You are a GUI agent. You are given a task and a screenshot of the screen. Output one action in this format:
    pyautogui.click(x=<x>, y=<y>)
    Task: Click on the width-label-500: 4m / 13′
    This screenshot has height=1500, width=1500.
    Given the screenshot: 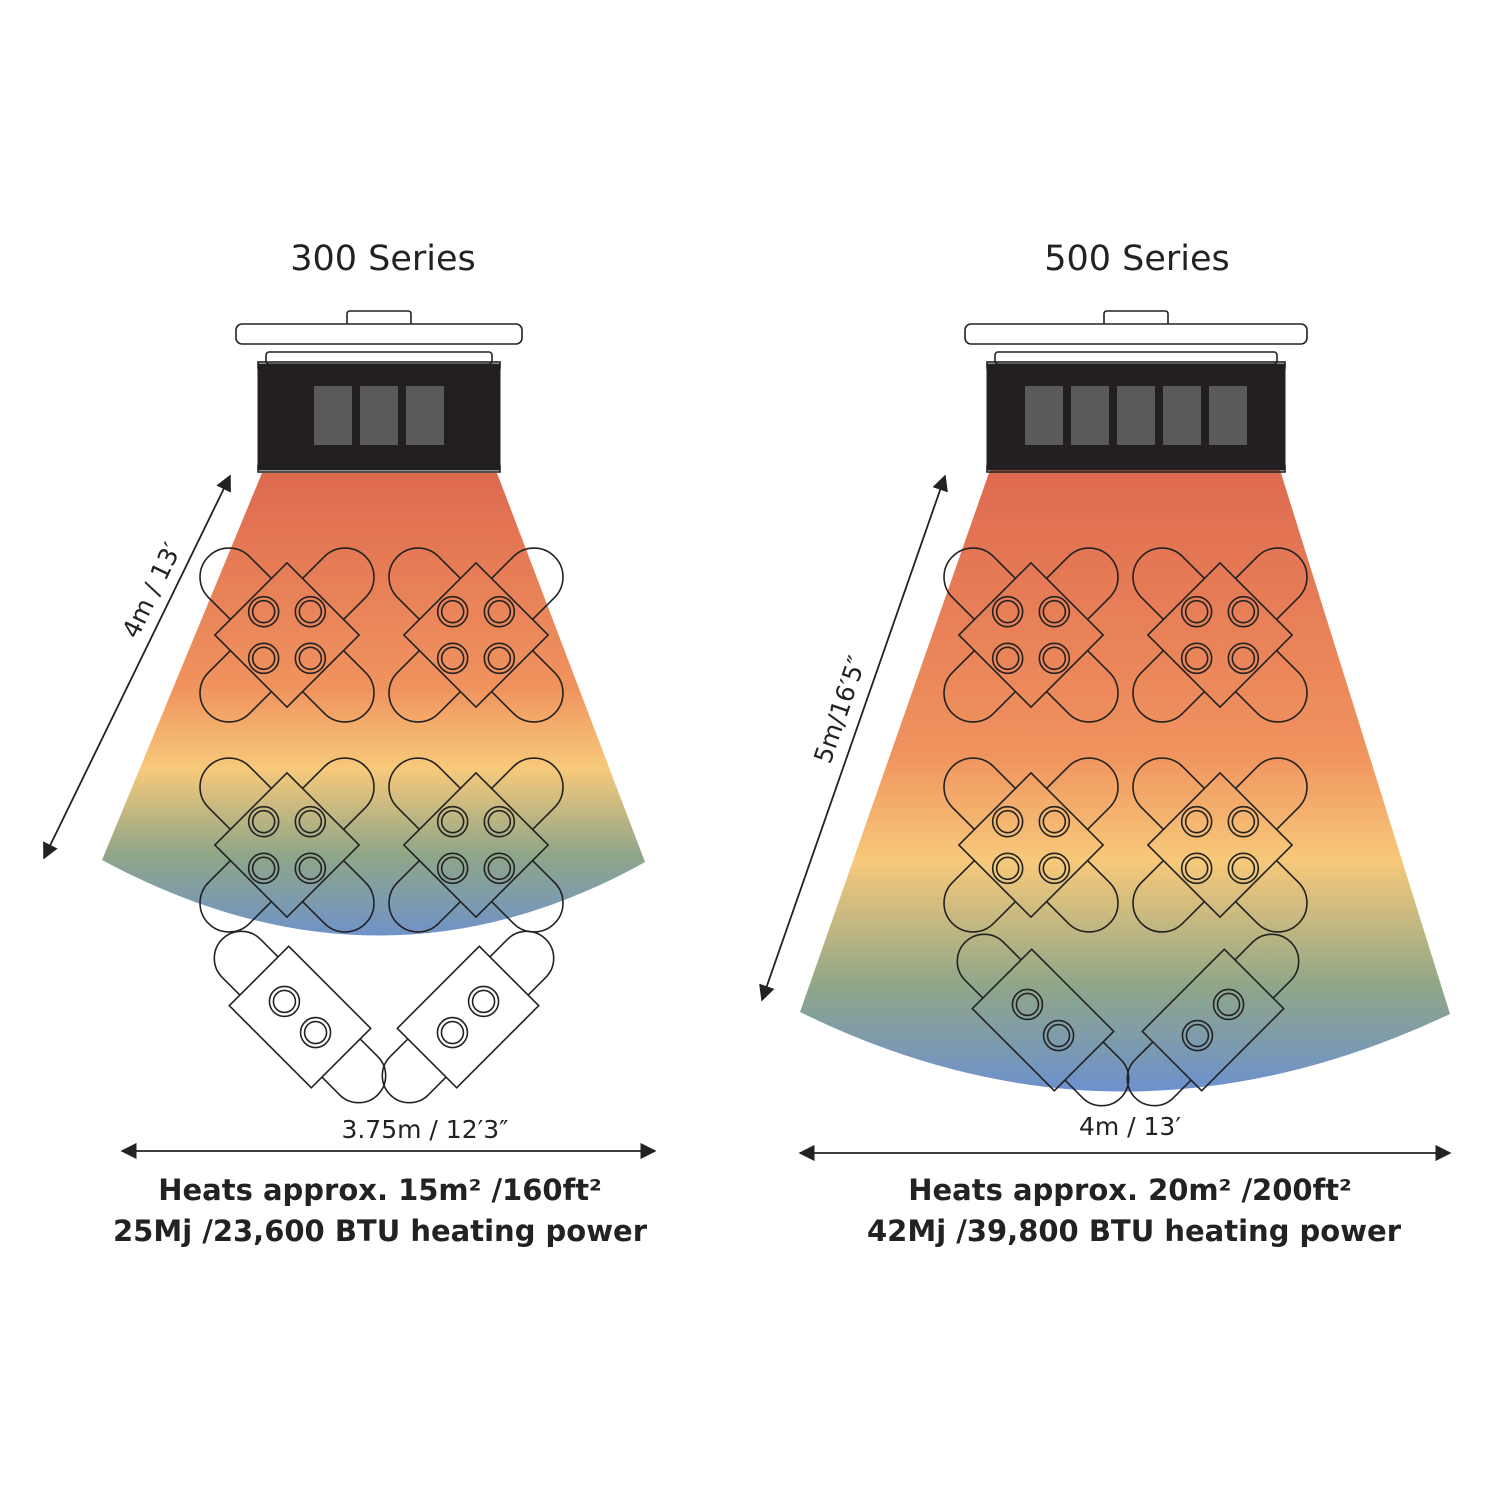 What is the action you would take?
    pyautogui.click(x=1130, y=1126)
    